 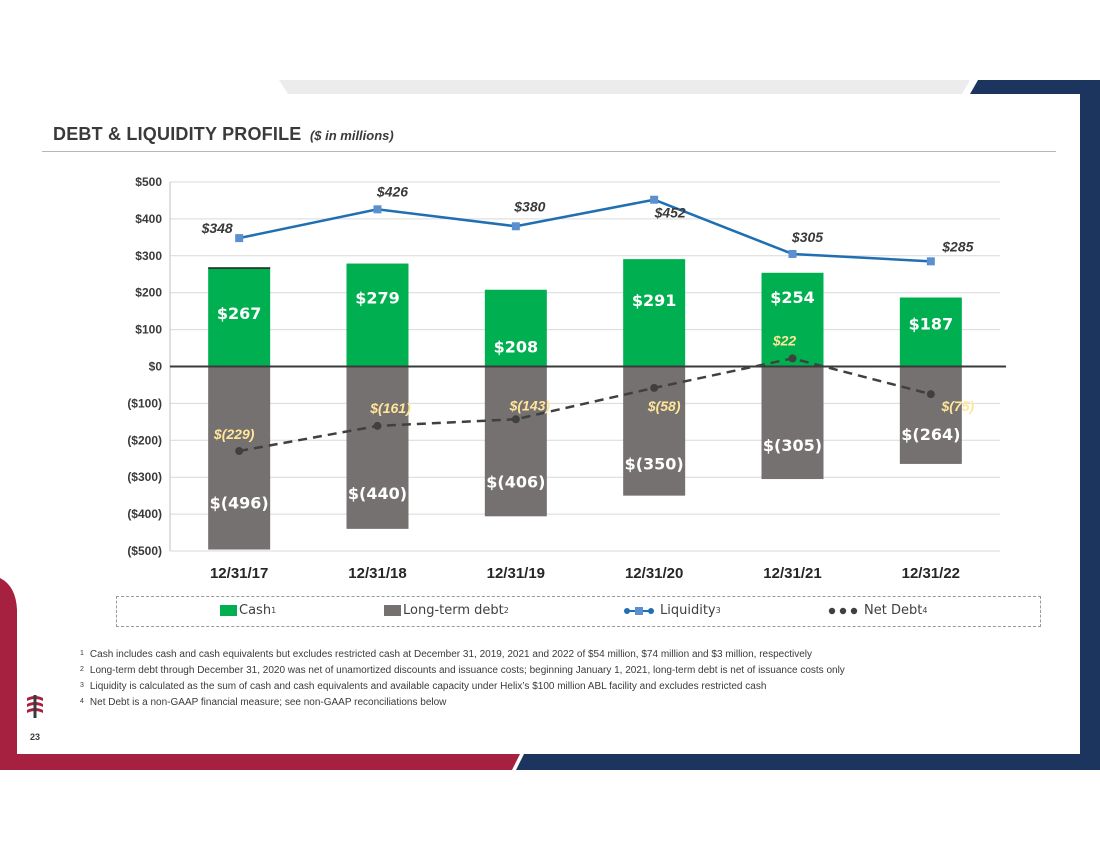 What do you see at coordinates (515, 481) in the screenshot?
I see `debt-bar-label: $(406)` at bounding box center [515, 481].